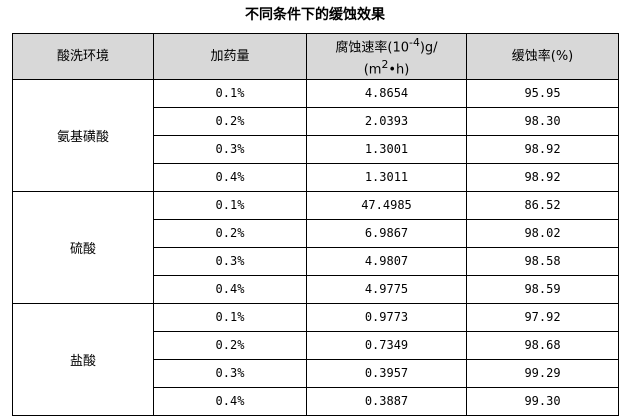 This screenshot has width=630, height=420. I want to click on table-row: 0.2% 2.0393 98.30, so click(316, 121).